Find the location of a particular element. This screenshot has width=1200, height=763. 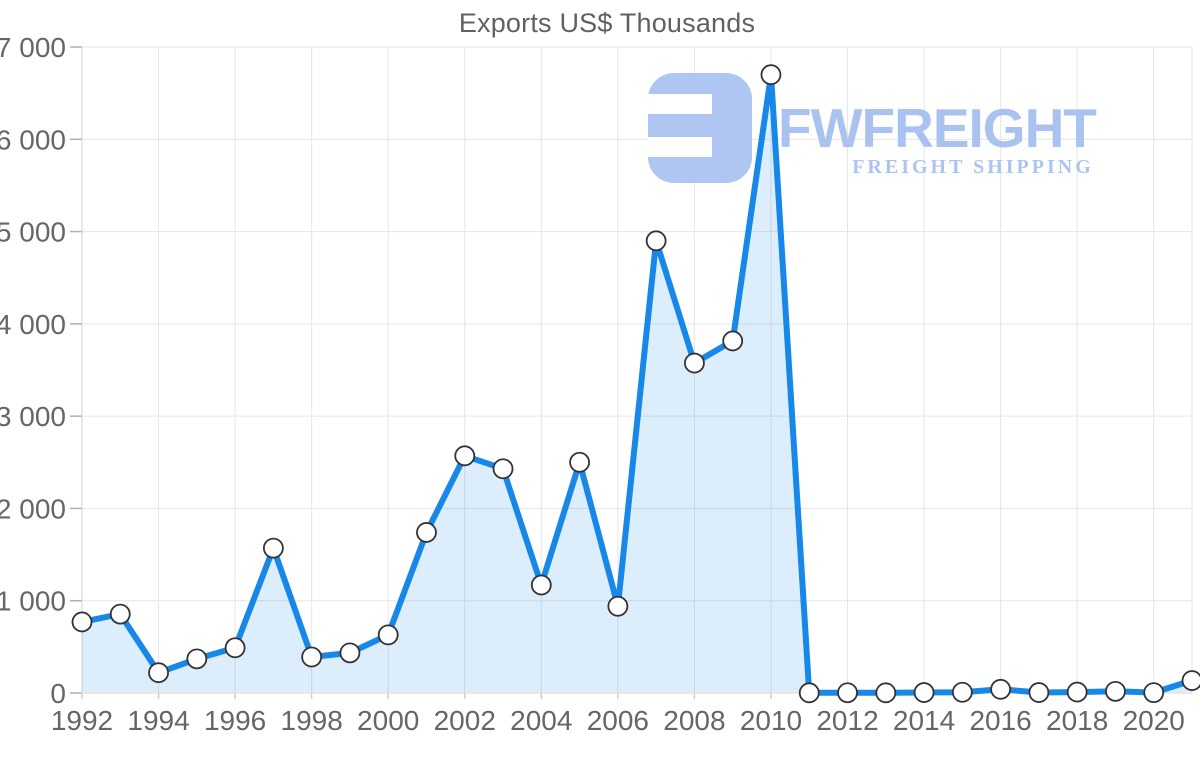

data-point-2016 is located at coordinates (1001, 689).